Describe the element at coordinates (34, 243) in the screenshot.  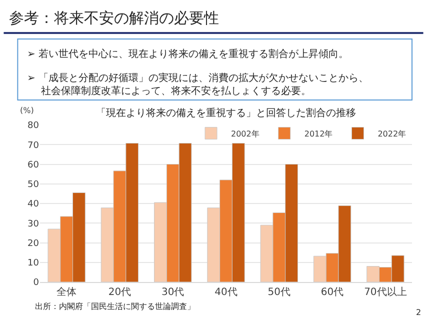
I see `y-tick-label: 20` at that location.